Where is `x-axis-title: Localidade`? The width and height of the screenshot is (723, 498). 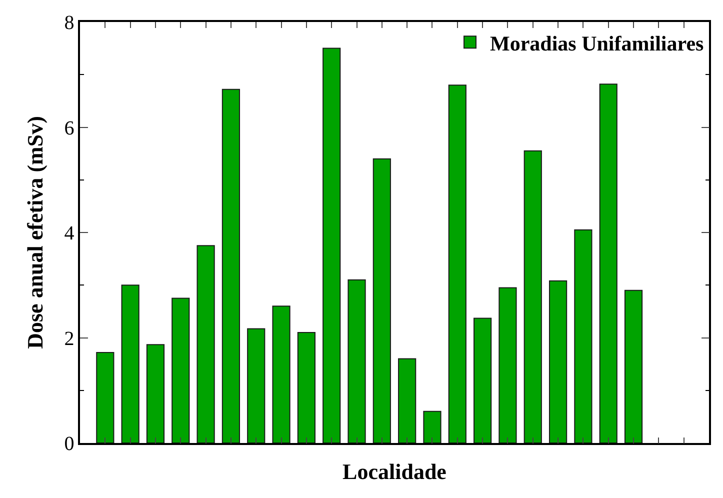
x-axis-title: Localidade is located at coordinates (394, 471).